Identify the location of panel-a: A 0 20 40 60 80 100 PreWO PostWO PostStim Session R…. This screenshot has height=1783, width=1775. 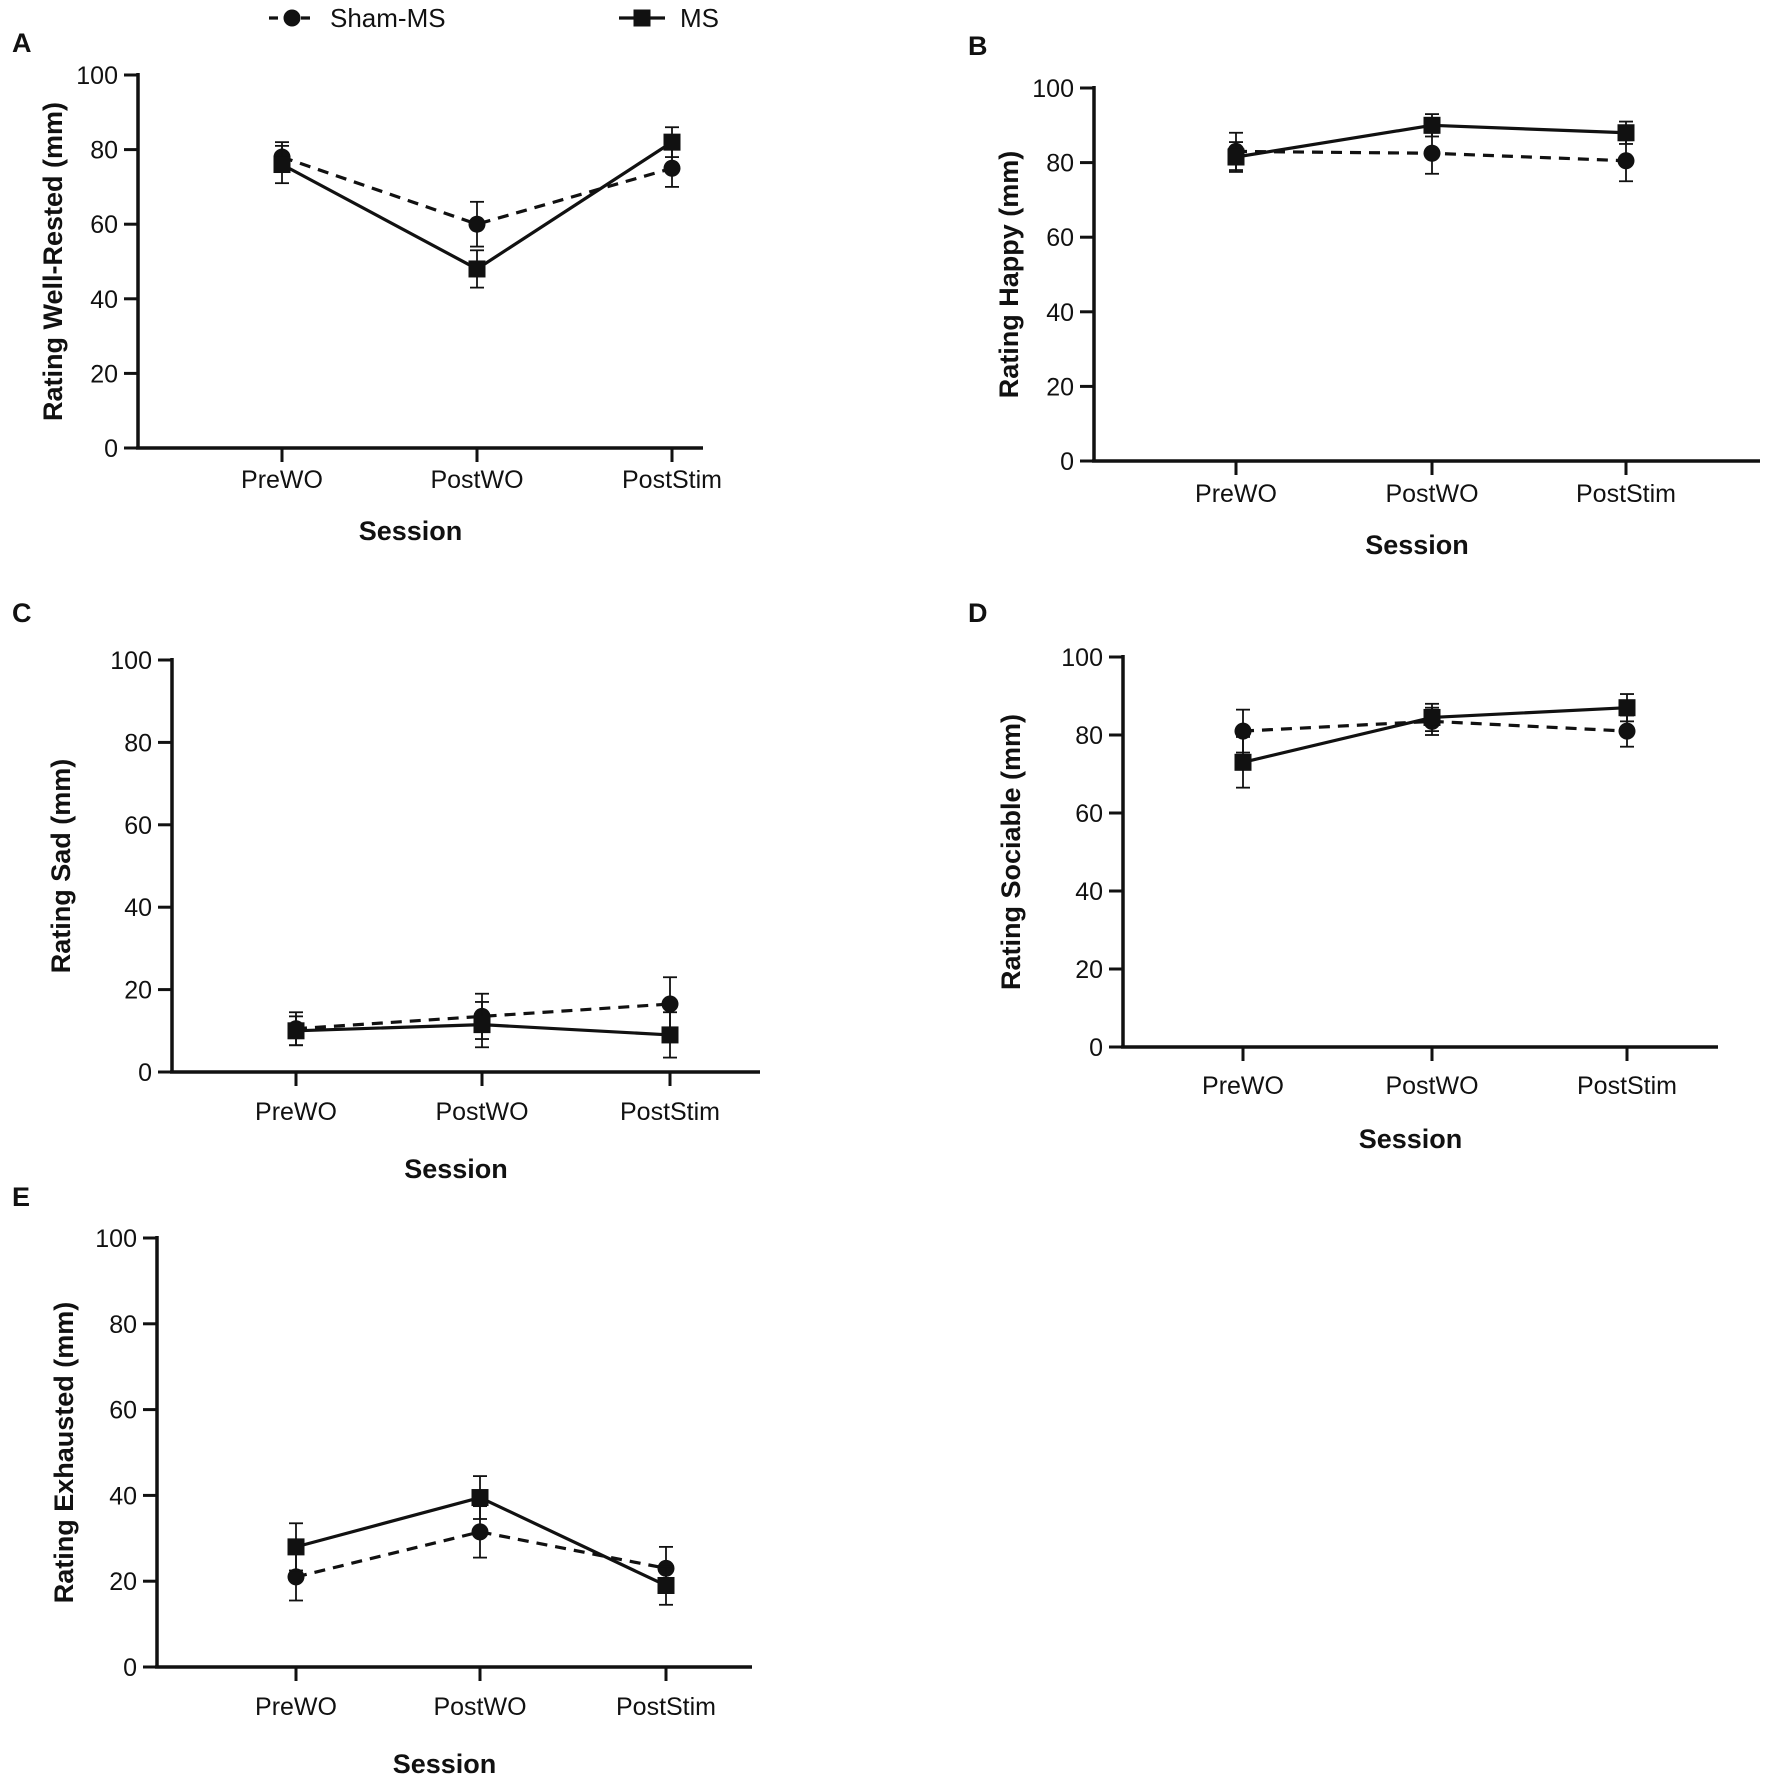
(367, 287).